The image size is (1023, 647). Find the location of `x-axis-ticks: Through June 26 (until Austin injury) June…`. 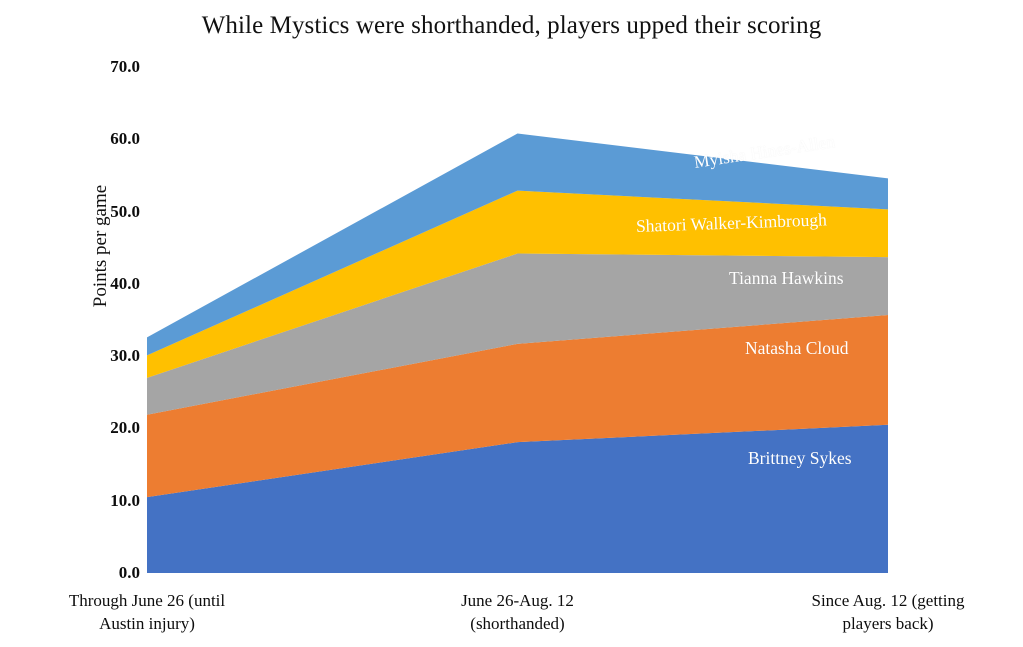

x-axis-ticks: Through June 26 (until Austin injury) June… is located at coordinates (511, 618).